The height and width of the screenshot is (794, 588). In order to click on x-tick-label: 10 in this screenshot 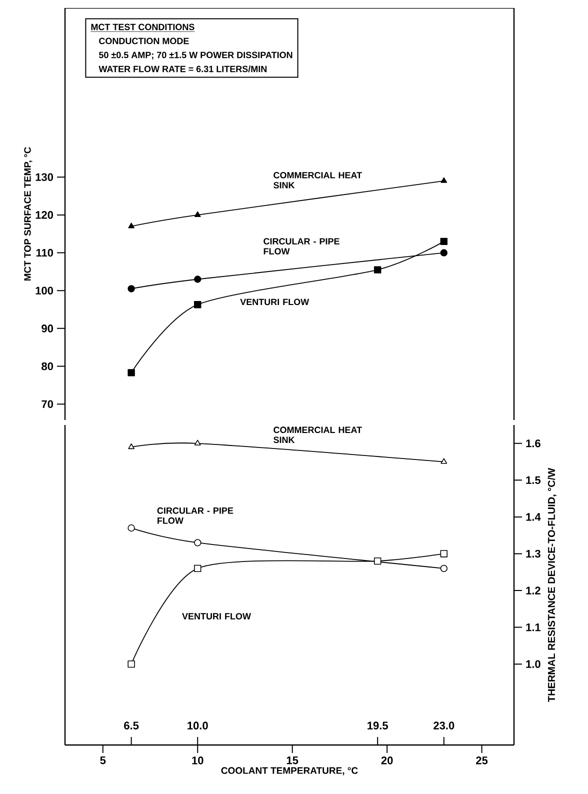, I will do `click(198, 760)`.